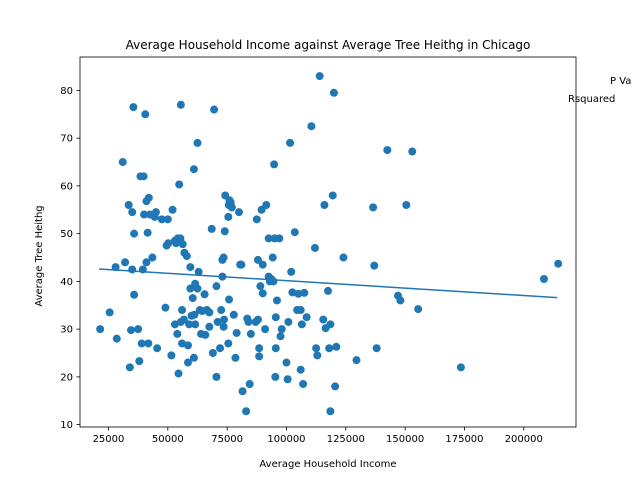 The height and width of the screenshot is (480, 640). Describe the element at coordinates (346, 439) in the screenshot. I see `x-tick-label: 125000` at that location.